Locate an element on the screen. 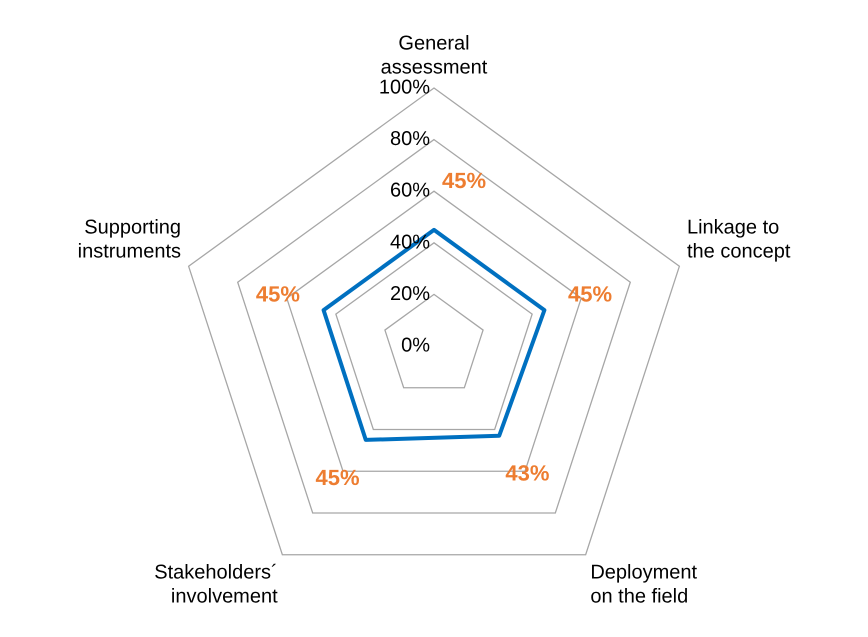 This screenshot has height=637, width=868. y-tick-label: 0% is located at coordinates (415, 345).